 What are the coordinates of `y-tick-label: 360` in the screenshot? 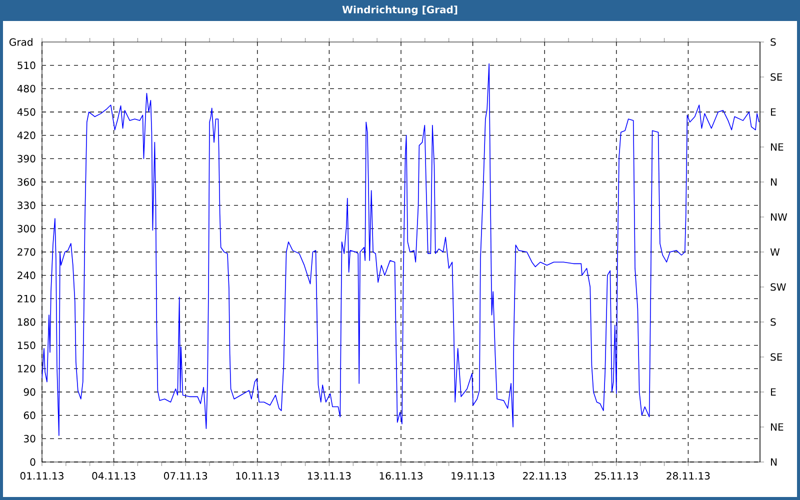 It's located at (27, 182).